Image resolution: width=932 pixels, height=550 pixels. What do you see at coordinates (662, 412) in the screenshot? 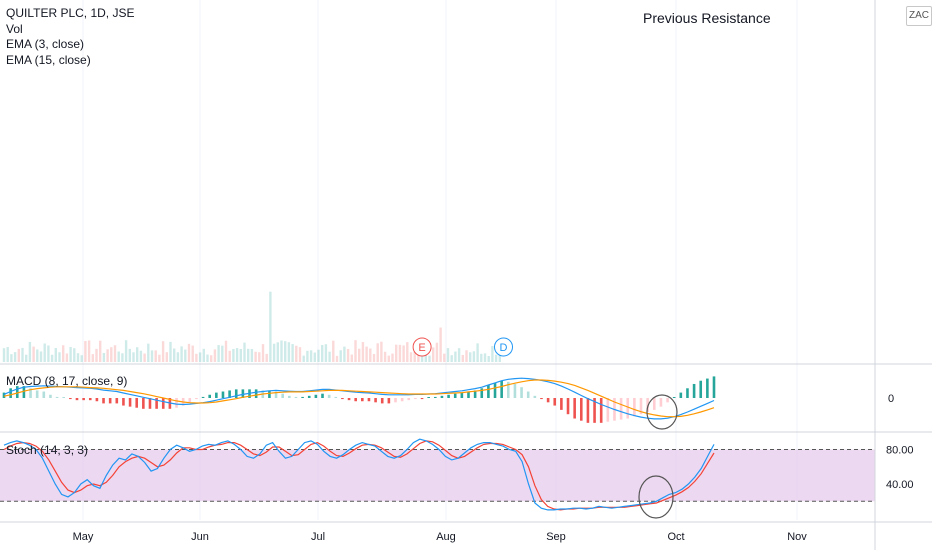
I see `macd-circle` at bounding box center [662, 412].